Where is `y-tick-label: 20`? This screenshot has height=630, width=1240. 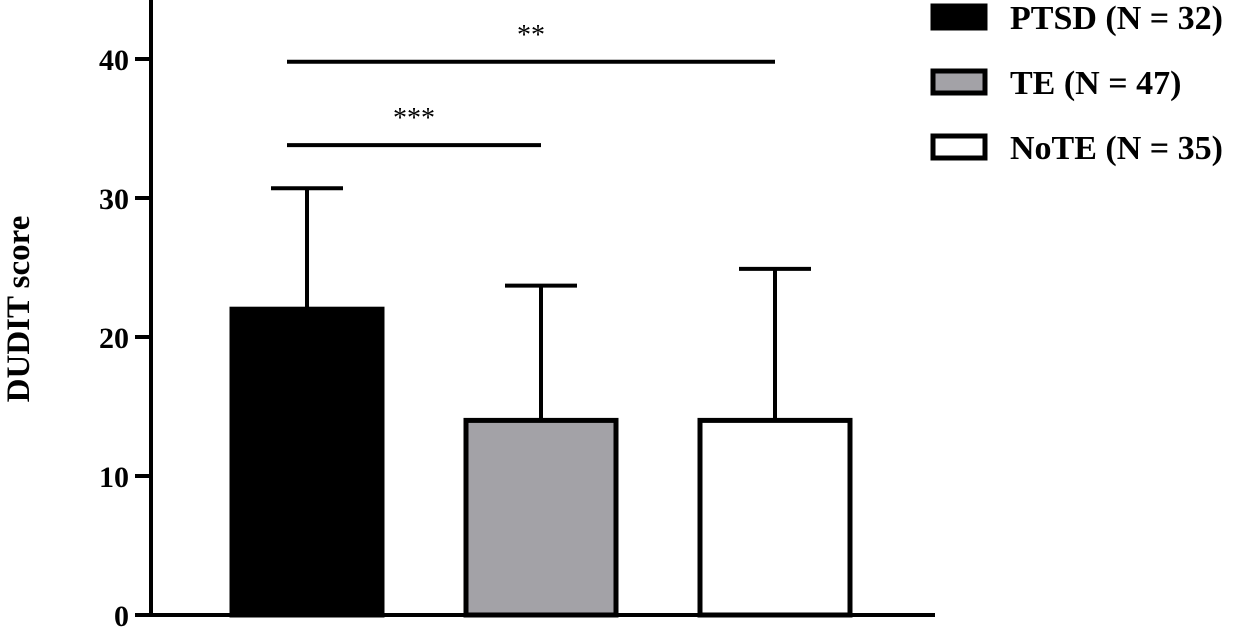 y-tick-label: 20 is located at coordinates (114, 338).